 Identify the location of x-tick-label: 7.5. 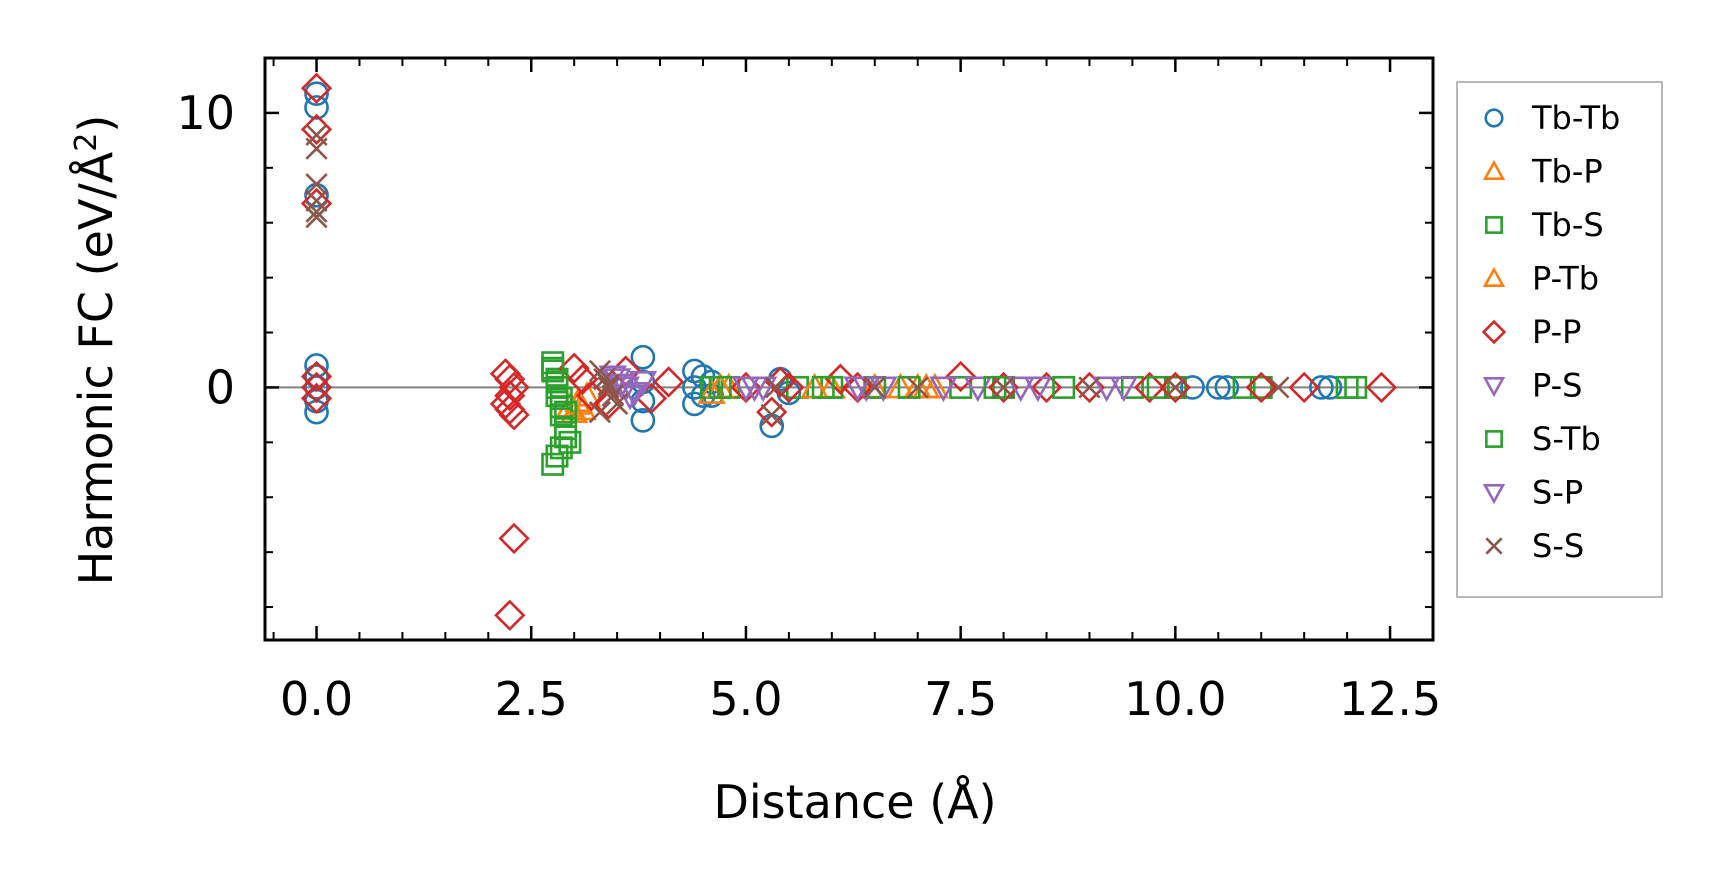
(960, 699).